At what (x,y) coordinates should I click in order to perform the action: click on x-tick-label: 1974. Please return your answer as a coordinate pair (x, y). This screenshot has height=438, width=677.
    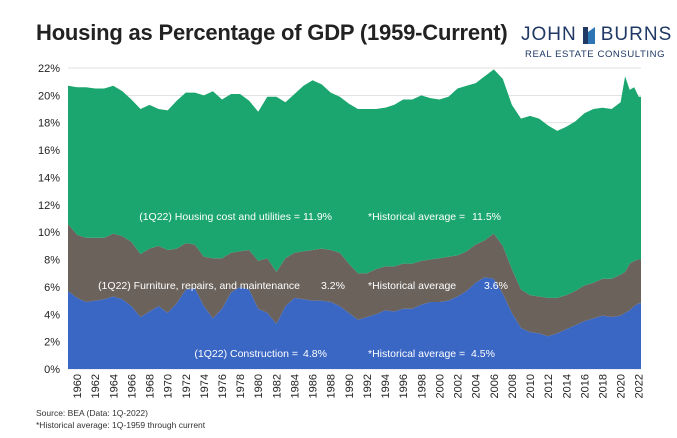
    Looking at the image, I should click on (205, 386).